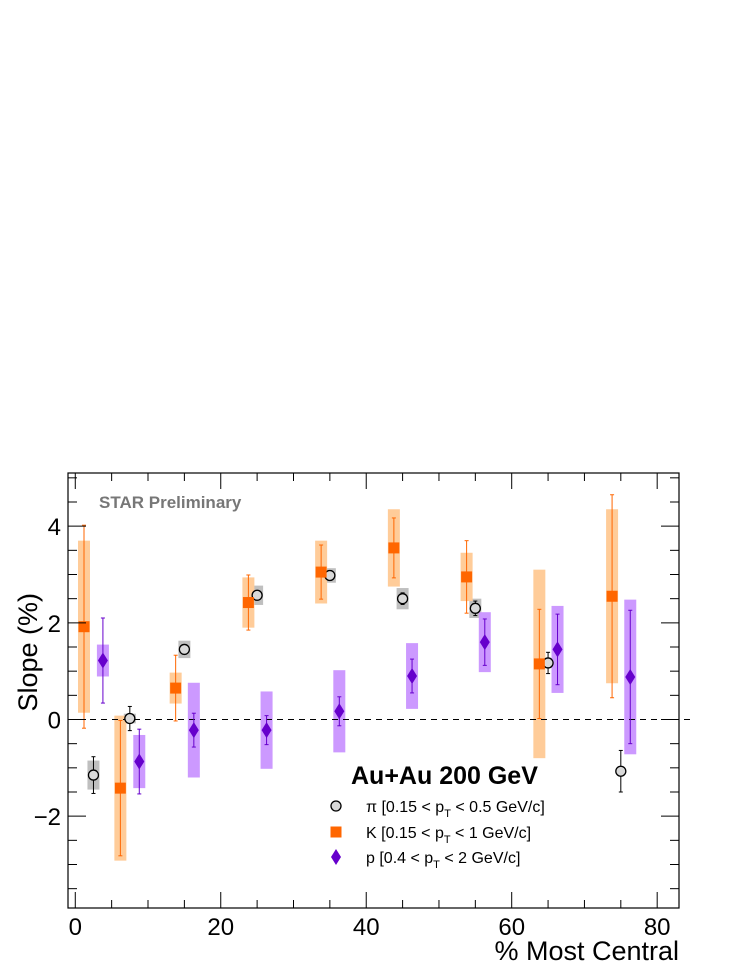 This screenshot has height=967, width=747. Describe the element at coordinates (28, 652) in the screenshot. I see `y-axis-title: Slope (%)` at that location.